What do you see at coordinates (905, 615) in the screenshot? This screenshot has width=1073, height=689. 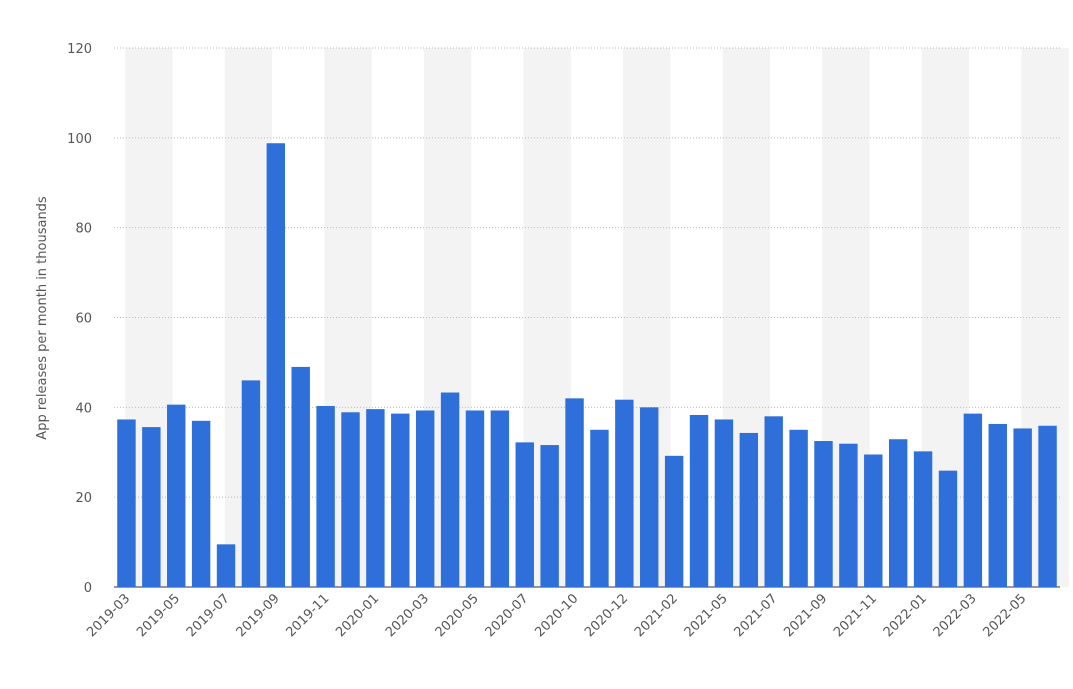 I see `x-tick-label: 2022-01` at bounding box center [905, 615].